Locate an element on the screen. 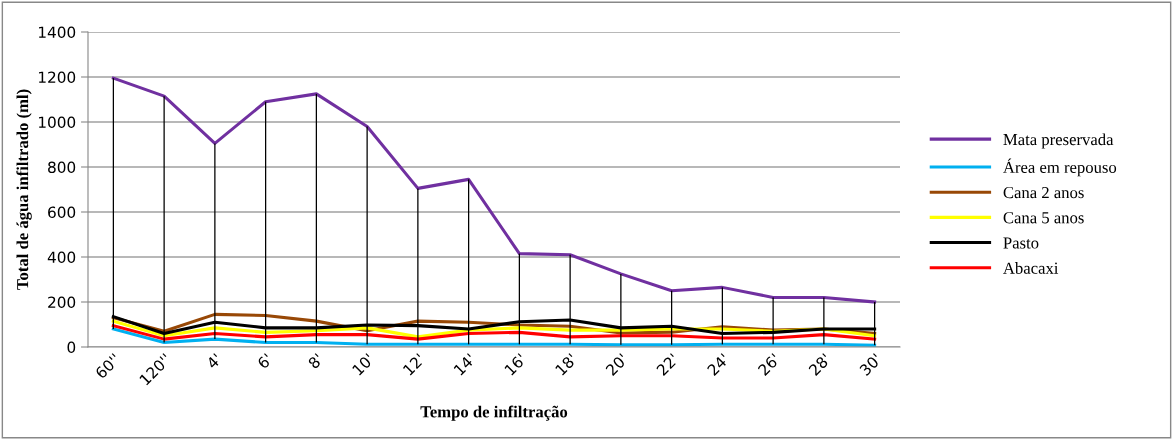 This screenshot has width=1173, height=440. y-tick-label: 0 is located at coordinates (71, 347).